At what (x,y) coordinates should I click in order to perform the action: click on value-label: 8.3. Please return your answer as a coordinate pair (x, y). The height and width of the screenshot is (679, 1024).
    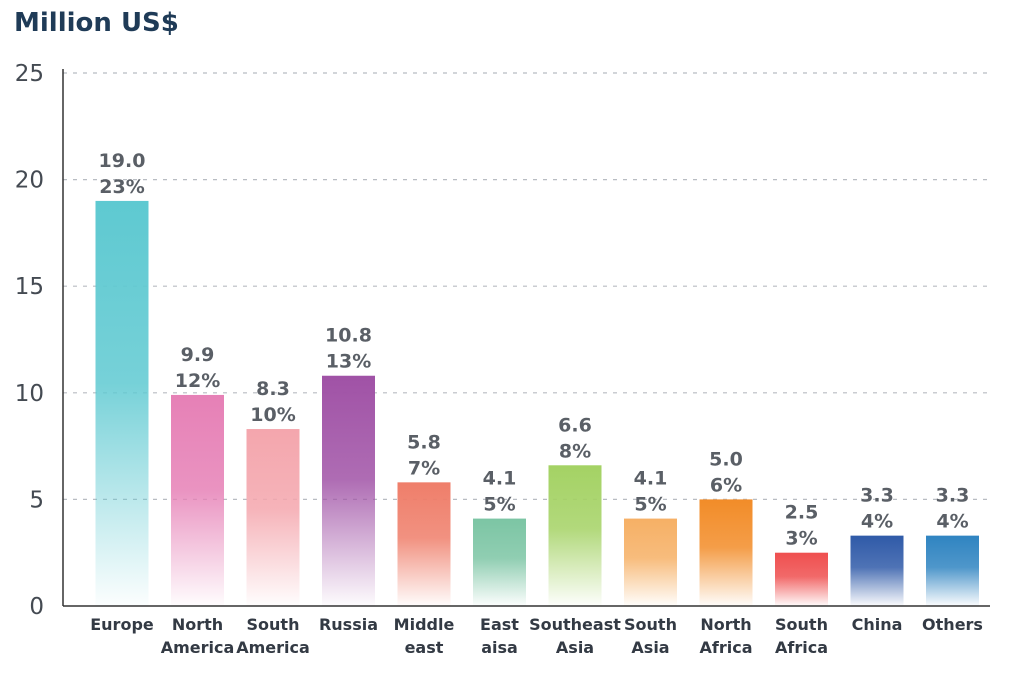
    Looking at the image, I should click on (273, 389).